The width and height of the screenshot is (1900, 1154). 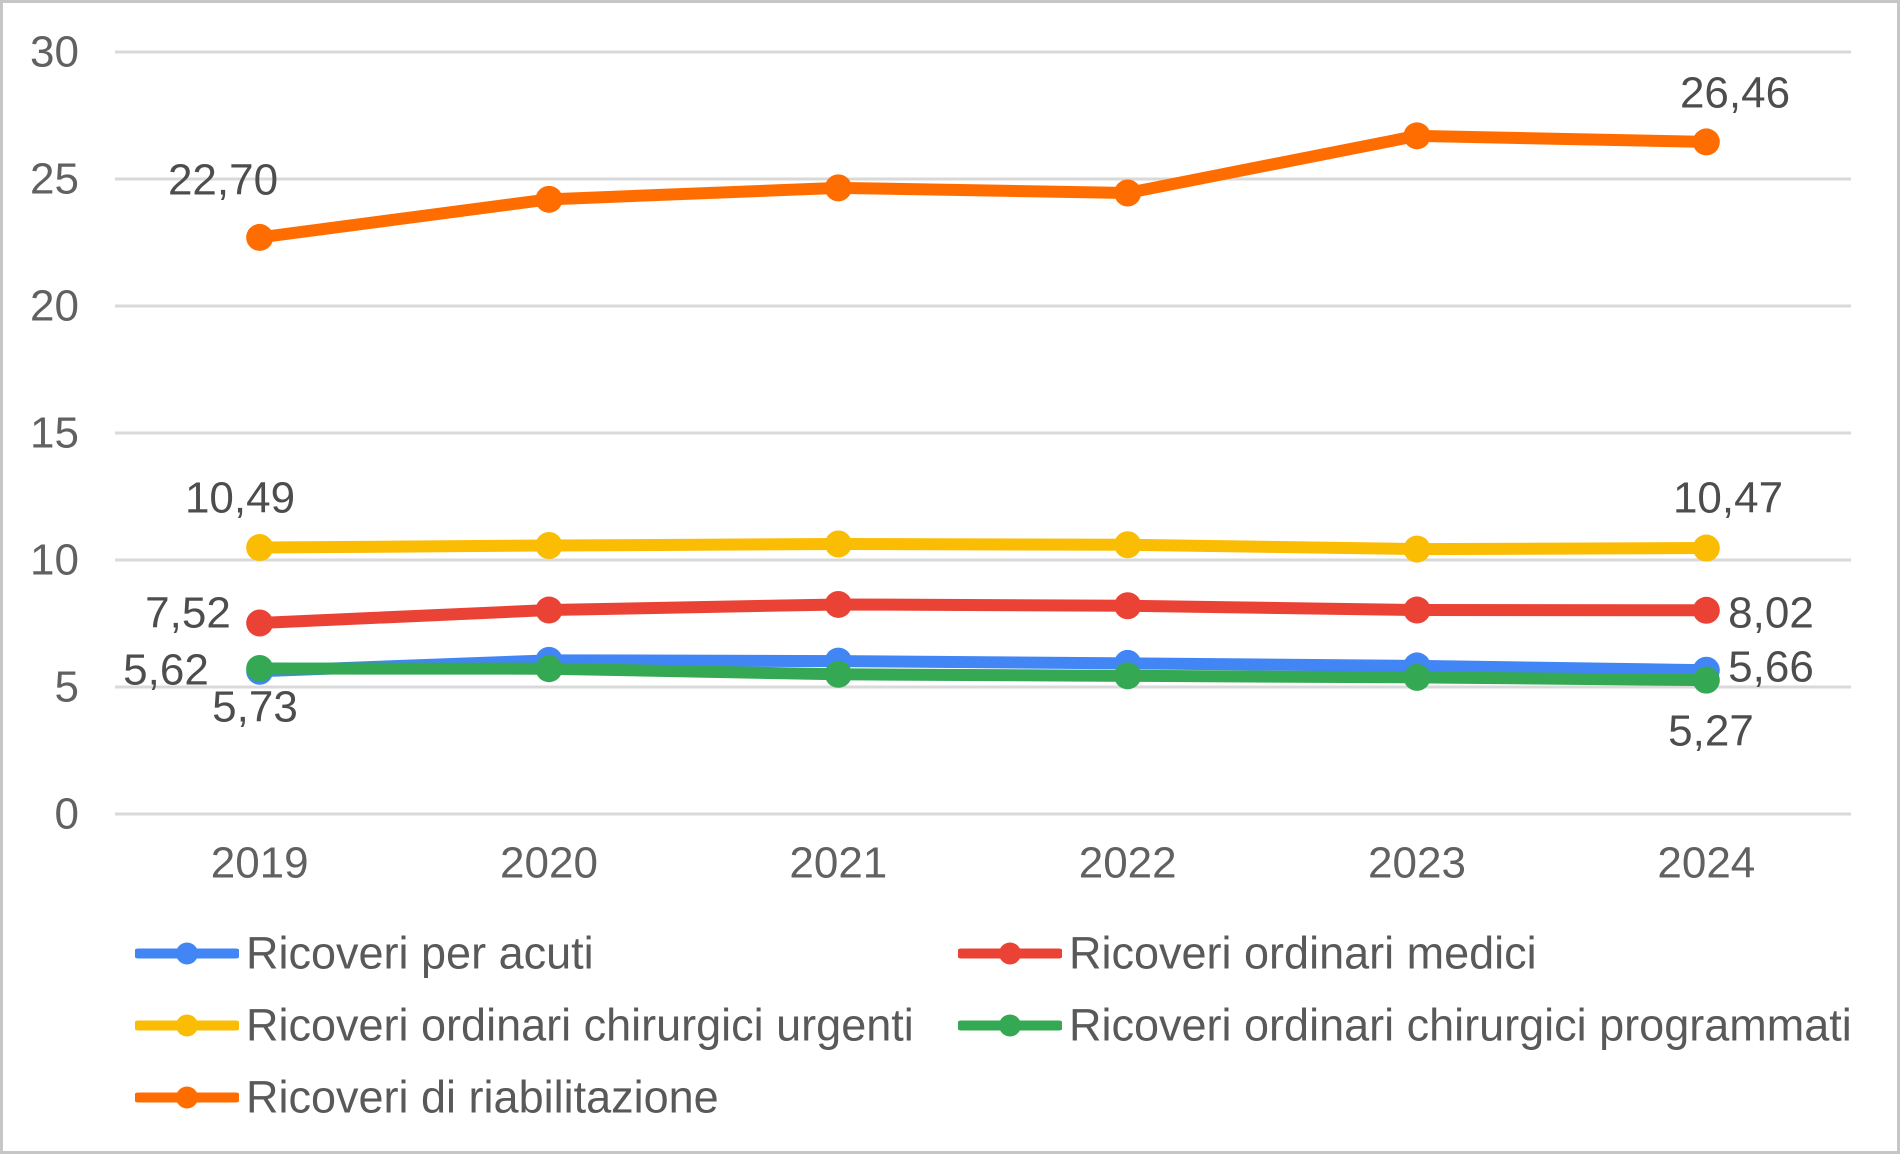 What do you see at coordinates (420, 953) in the screenshot?
I see `legend-label: Ricoveri per acuti` at bounding box center [420, 953].